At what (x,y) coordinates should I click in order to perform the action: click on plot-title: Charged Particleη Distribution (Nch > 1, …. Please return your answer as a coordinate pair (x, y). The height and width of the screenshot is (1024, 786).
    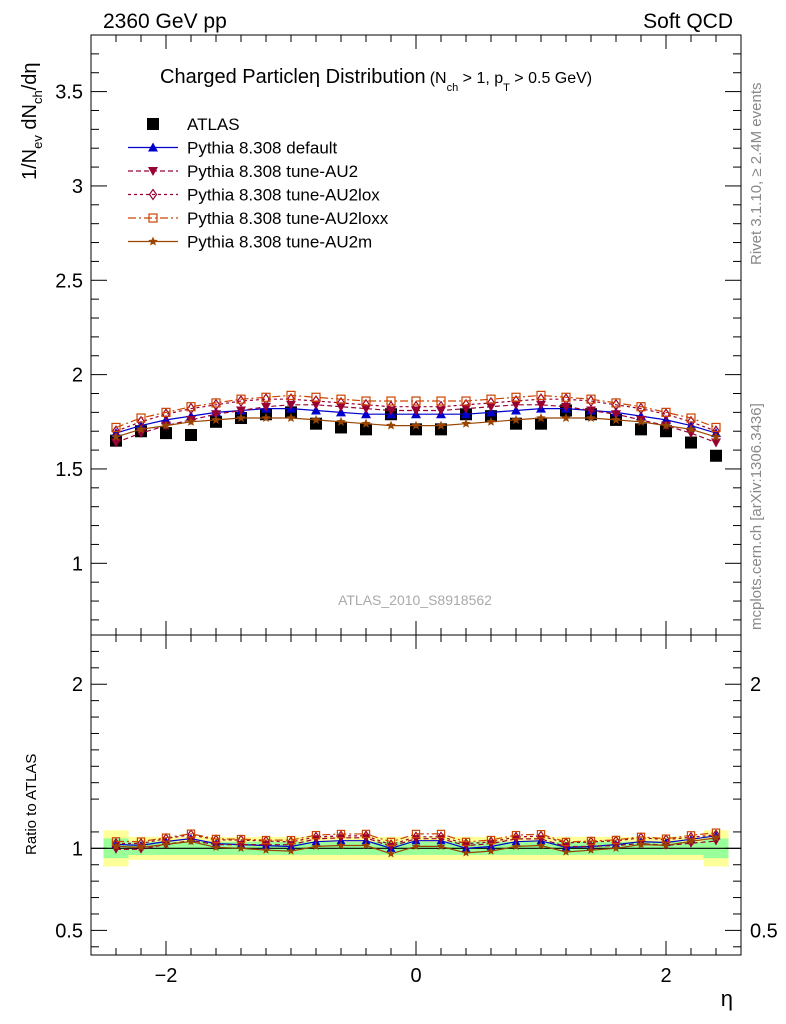
    Looking at the image, I should click on (376, 80).